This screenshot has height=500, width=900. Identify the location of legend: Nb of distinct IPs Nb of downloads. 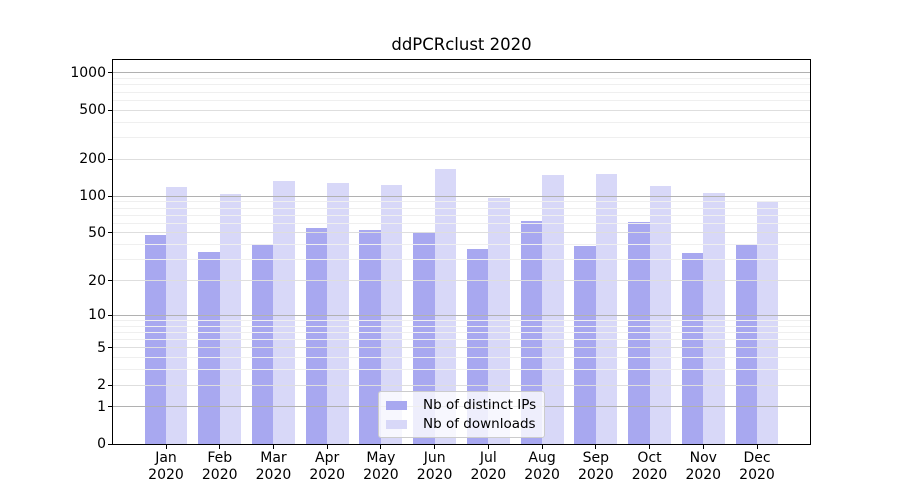
(461, 414).